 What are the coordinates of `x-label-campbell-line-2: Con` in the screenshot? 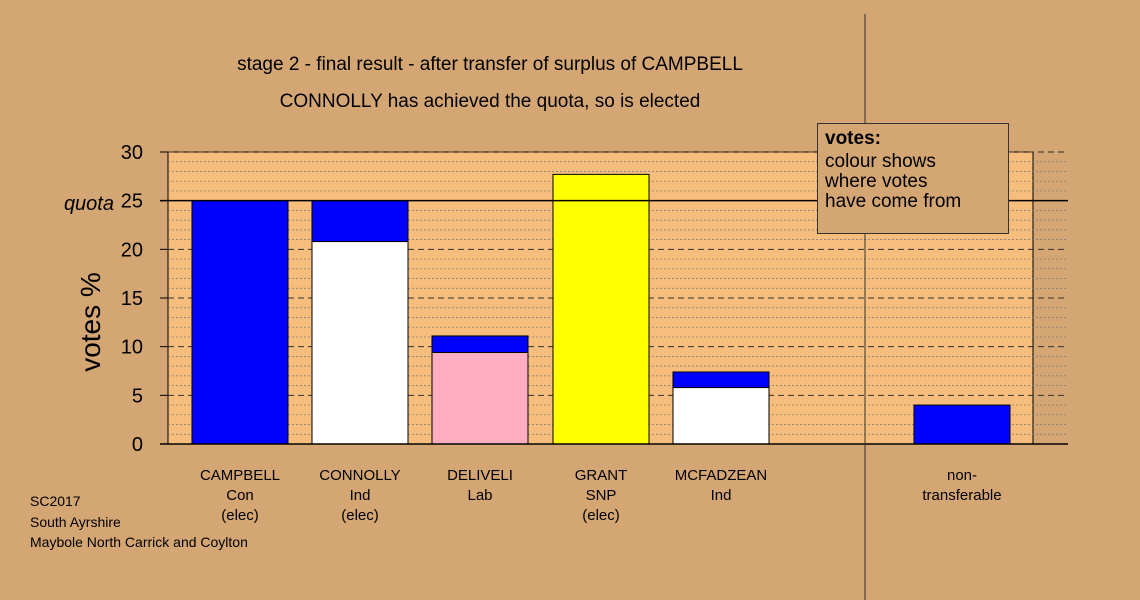 It's located at (240, 495).